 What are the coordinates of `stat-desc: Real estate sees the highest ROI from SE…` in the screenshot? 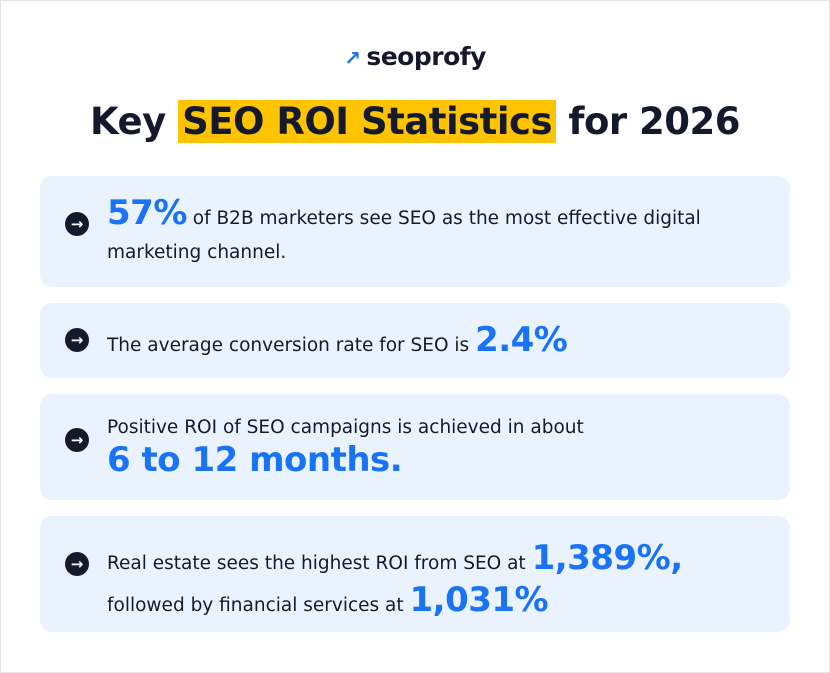 It's located at (319, 563).